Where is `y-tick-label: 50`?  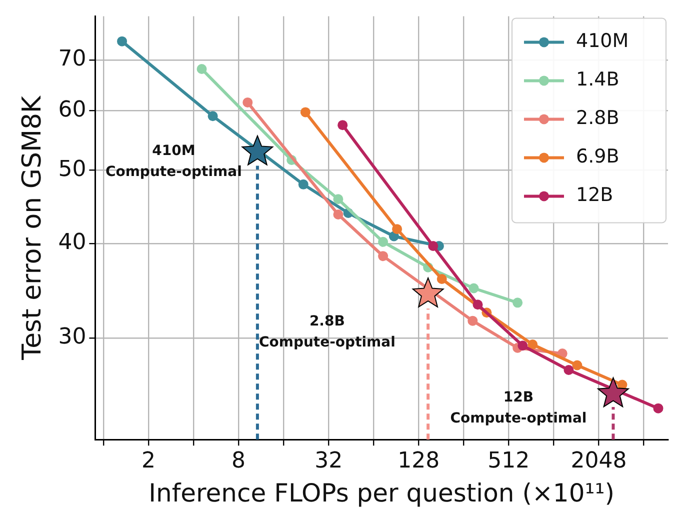
y-tick-label: 50 is located at coordinates (72, 169).